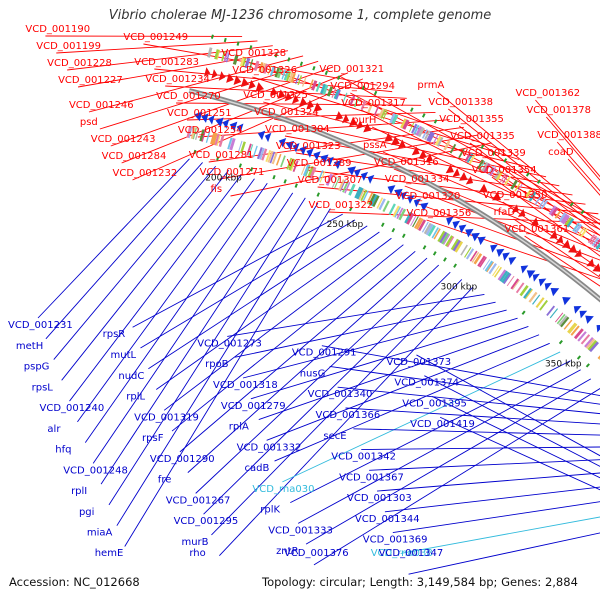 Image resolution: width=600 pixels, height=600 pixels. I want to click on gene-label: VCD_001190, so click(57, 29).